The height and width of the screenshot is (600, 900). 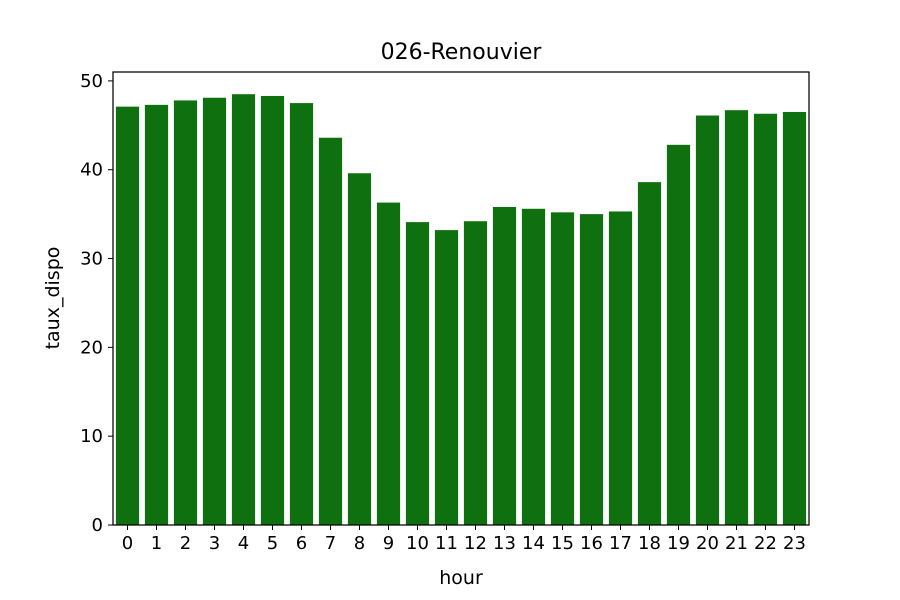 I want to click on y-axis: 0 10 20 30 40 50, so click(x=96, y=303).